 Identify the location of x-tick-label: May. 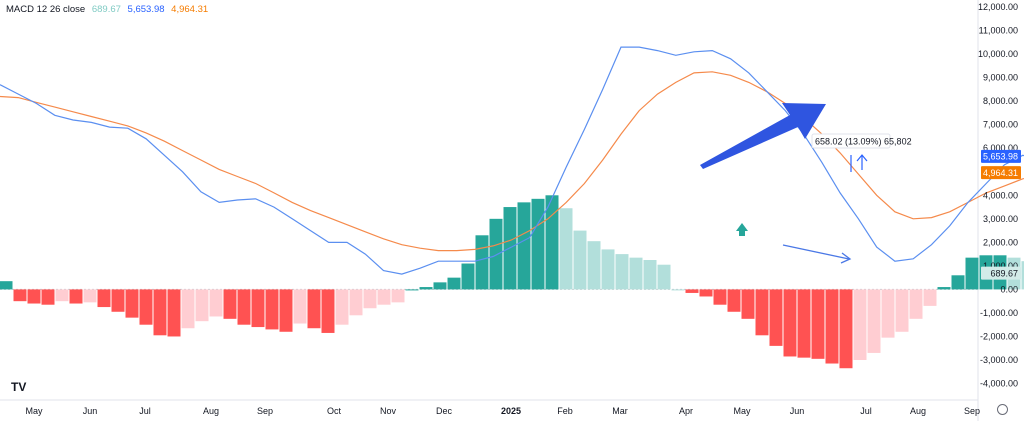
(34, 411).